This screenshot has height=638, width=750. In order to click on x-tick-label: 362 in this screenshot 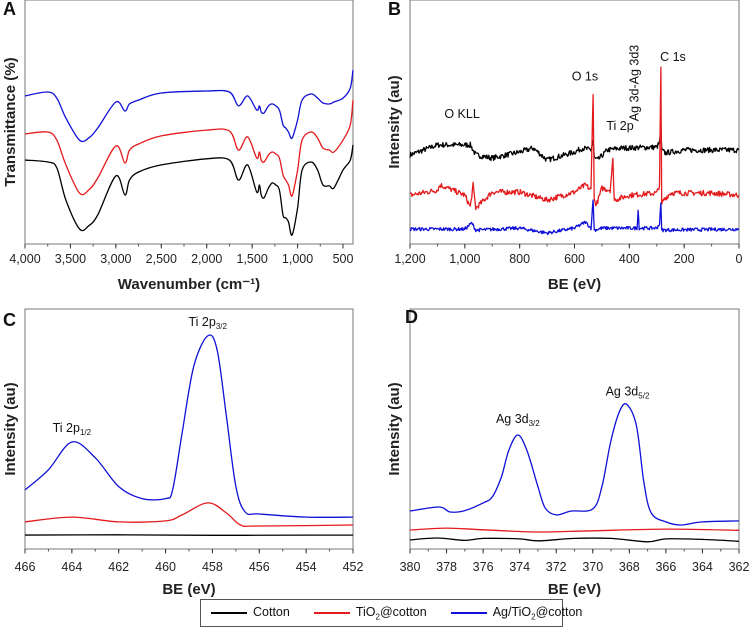, I will do `click(739, 567)`.